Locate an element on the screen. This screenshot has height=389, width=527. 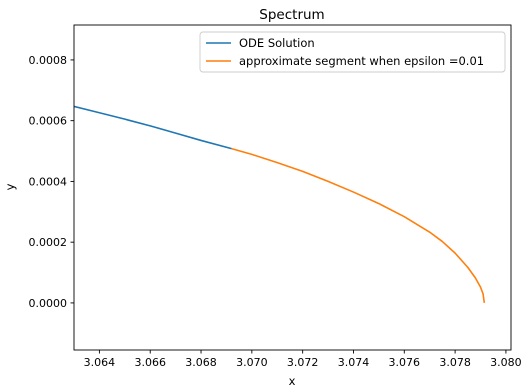
legend-label-1: approximate segment when epsilon =0.01 is located at coordinates (361, 61).